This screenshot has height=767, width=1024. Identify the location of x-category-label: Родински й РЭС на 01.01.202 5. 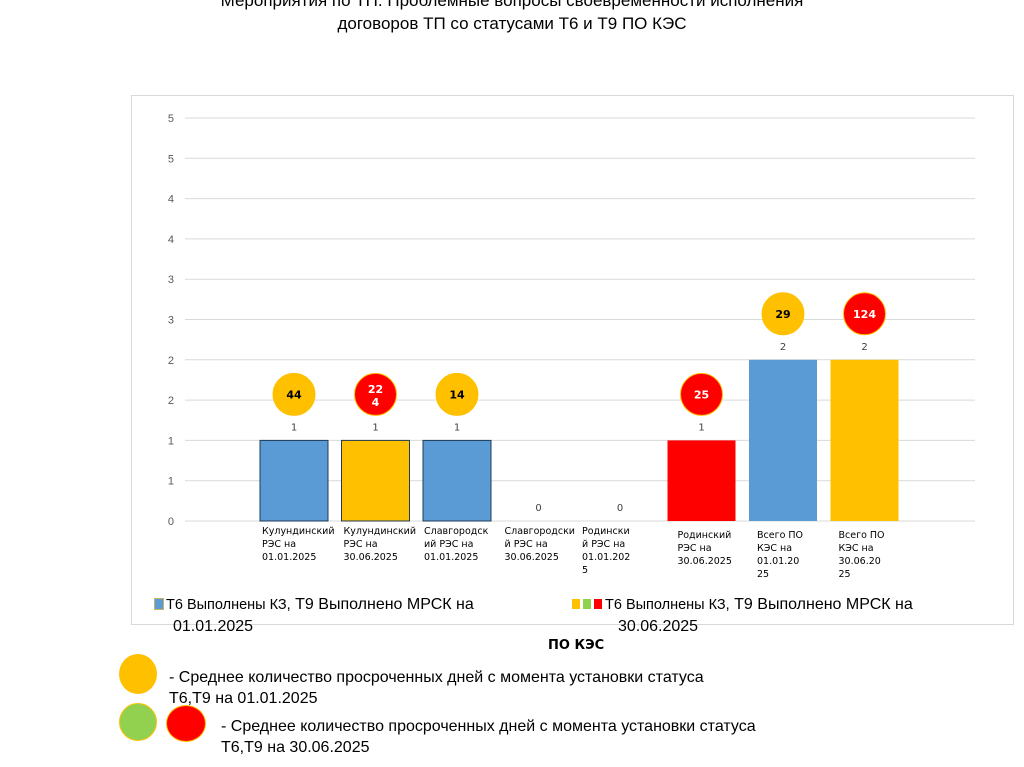
(621, 551).